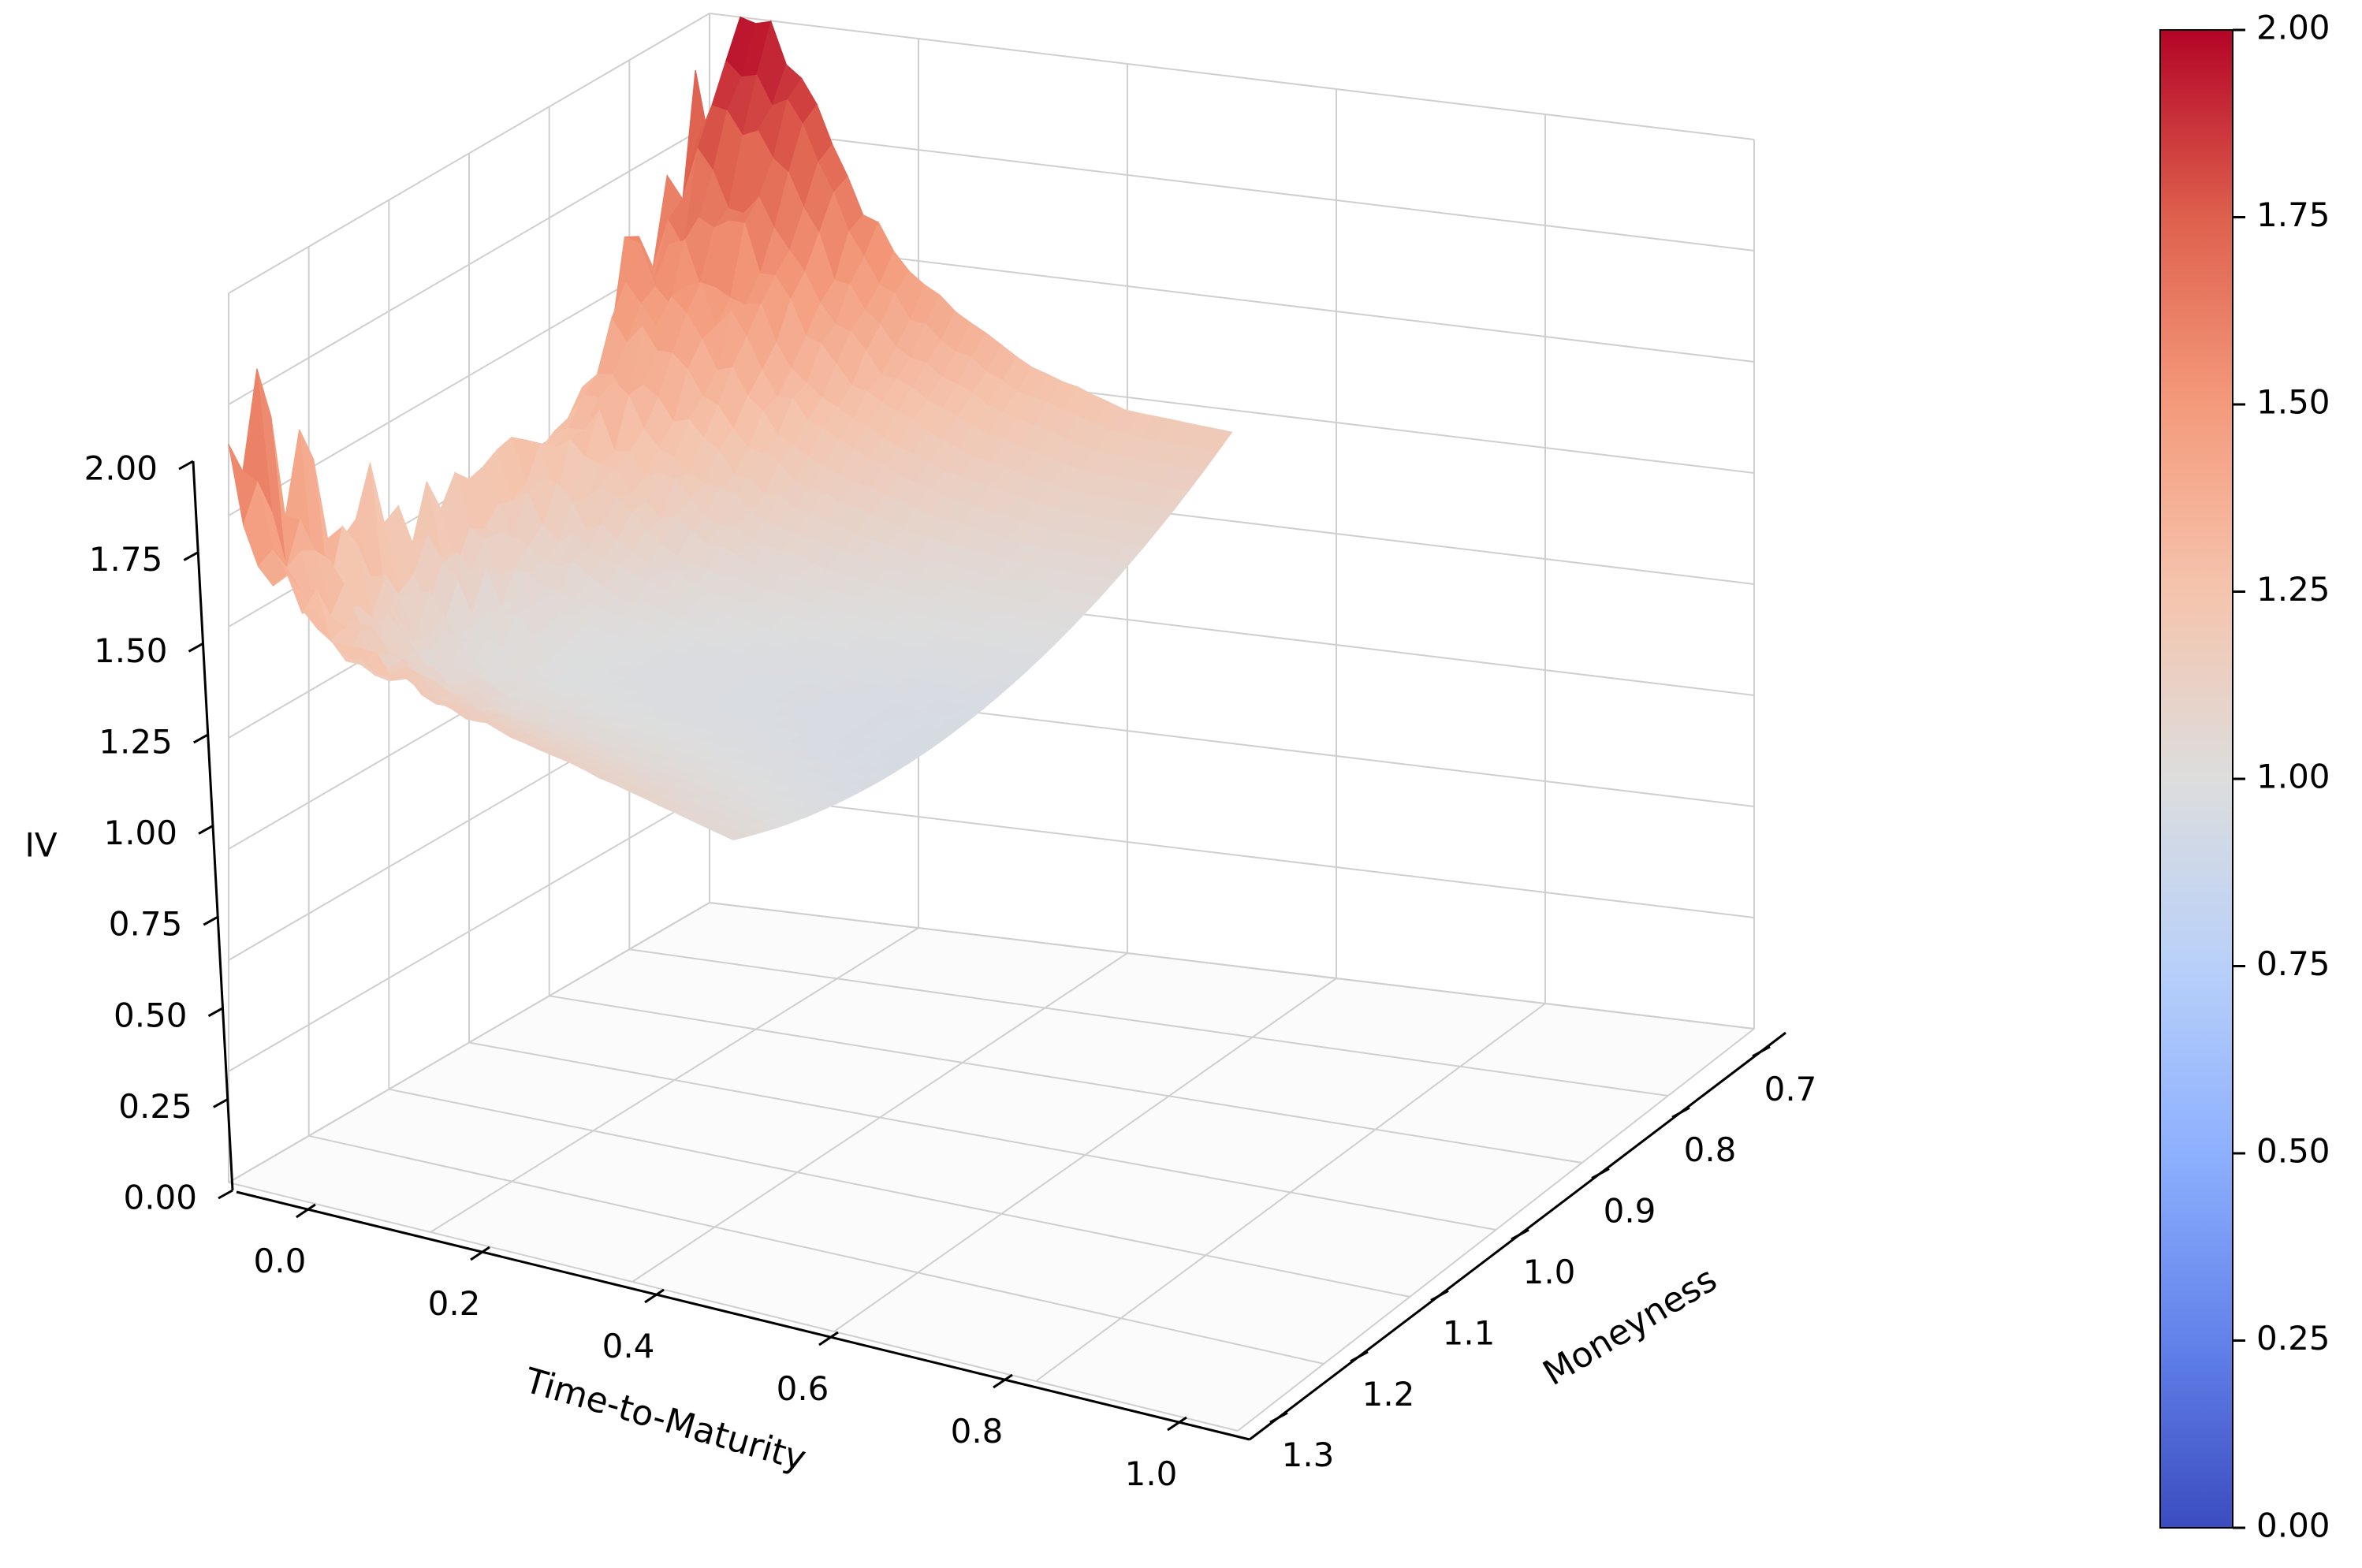 The height and width of the screenshot is (1568, 2362). What do you see at coordinates (2293, 1151) in the screenshot?
I see `colorbar-tick-label: 0.50` at bounding box center [2293, 1151].